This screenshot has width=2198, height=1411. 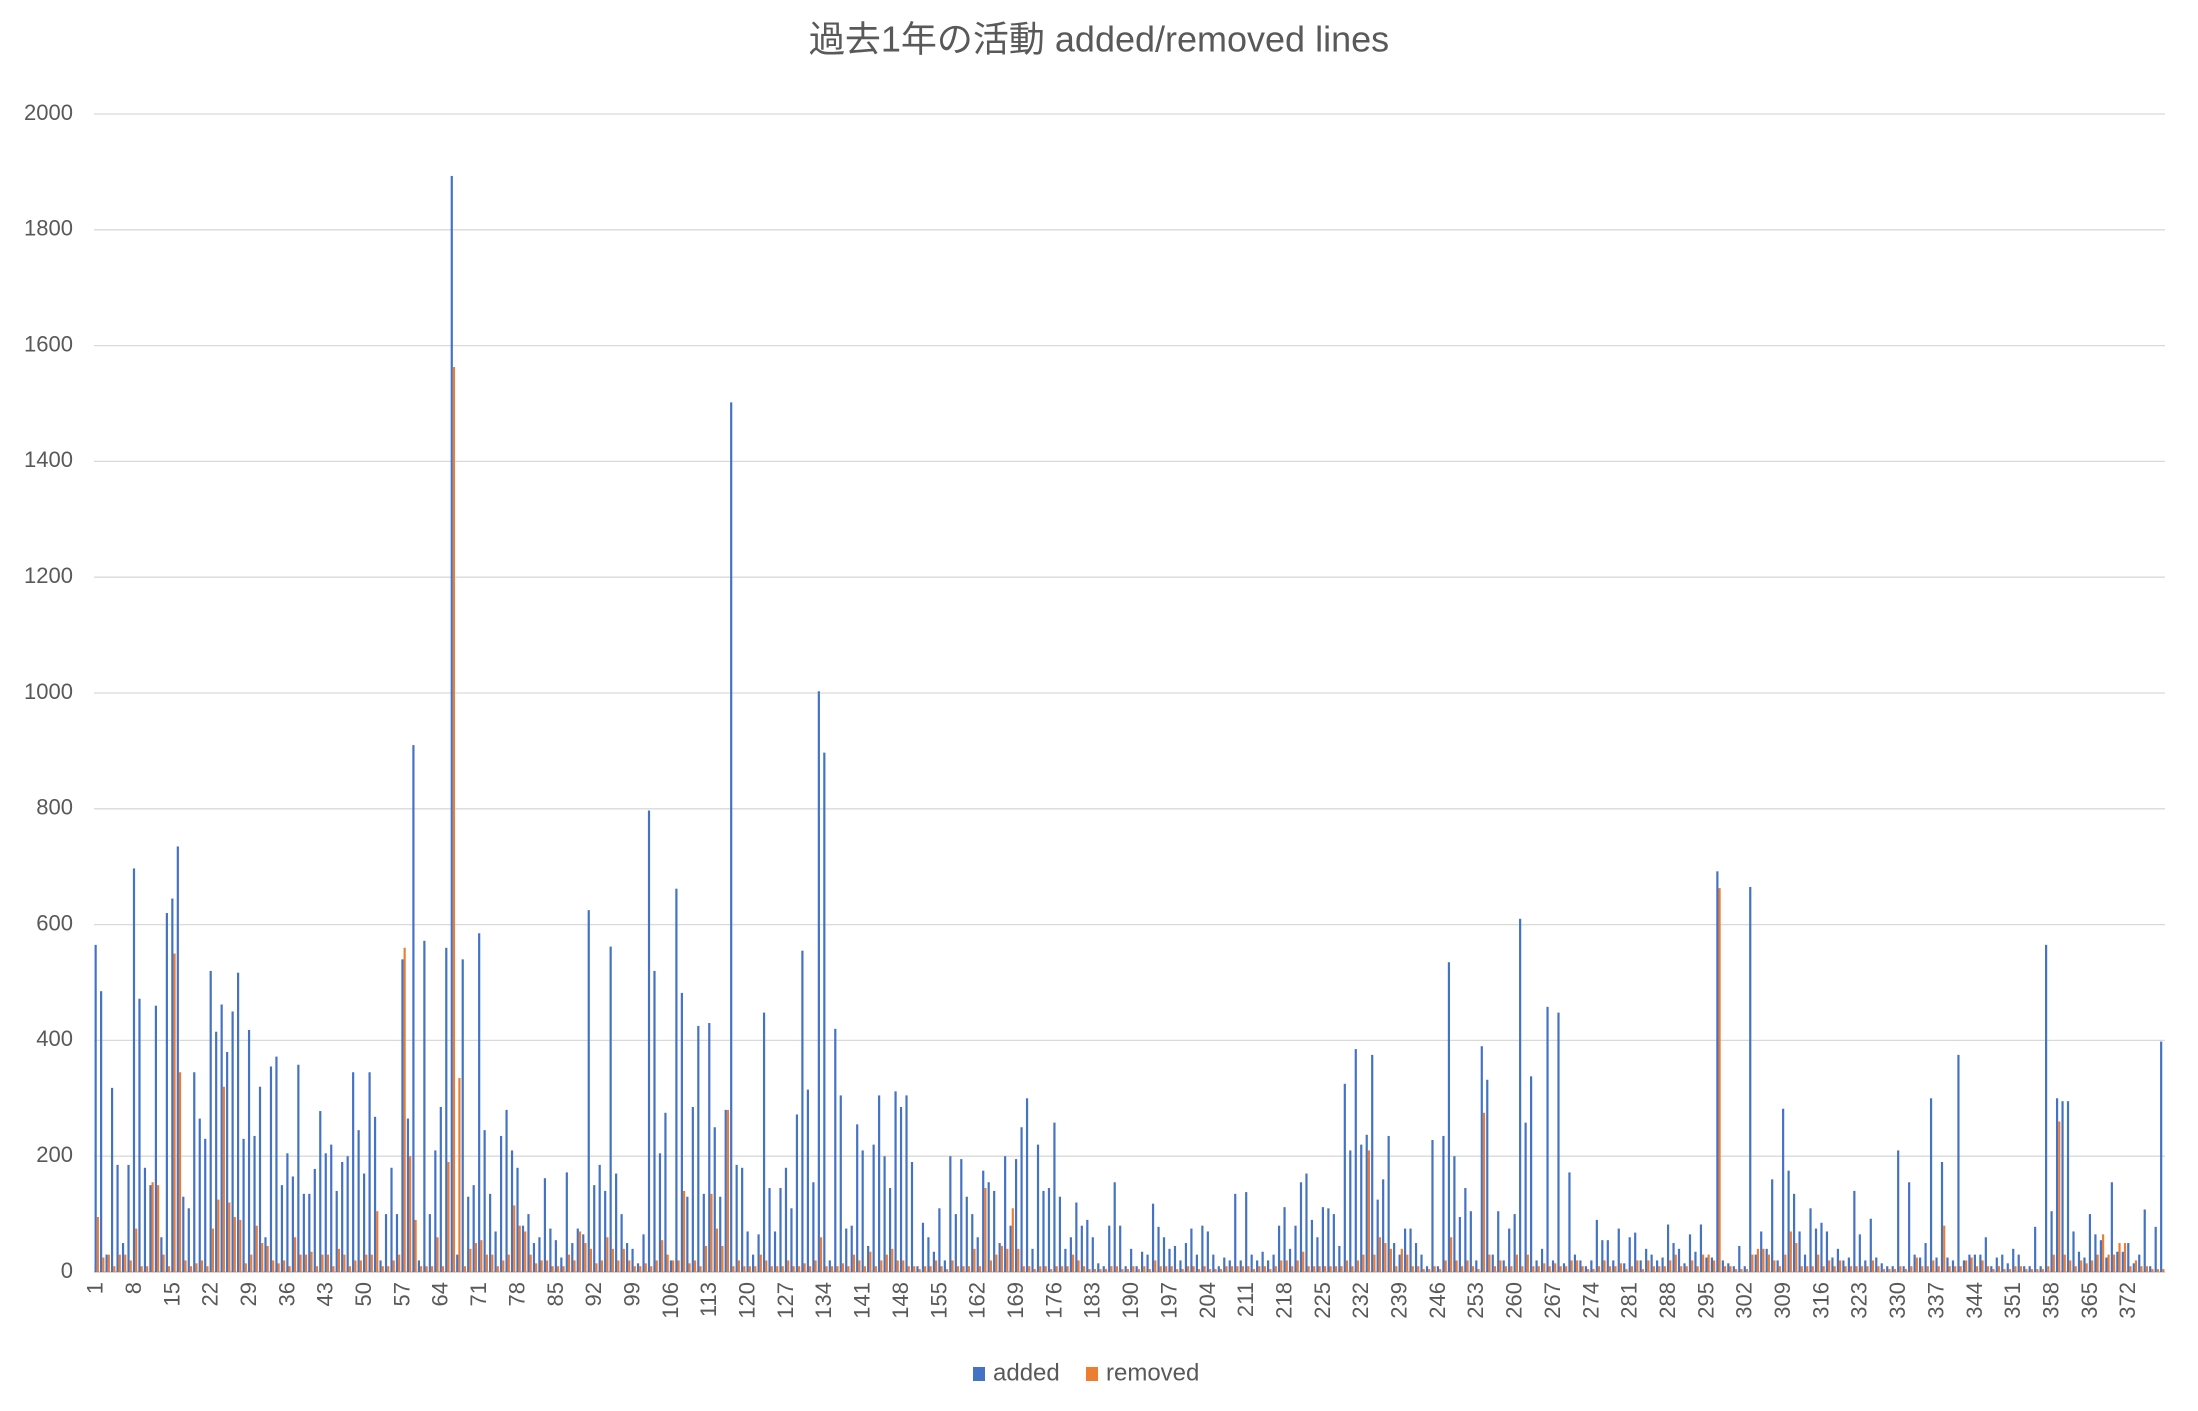 I want to click on chart-title: 過去1年の活動 added/removed lines, so click(x=1099, y=39).